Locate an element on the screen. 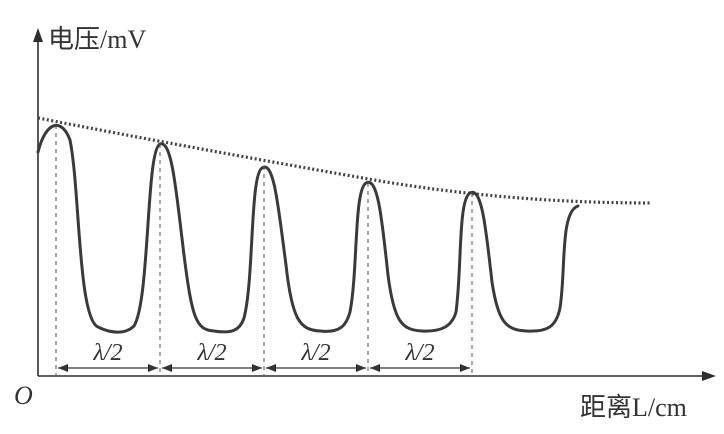  origin-label: O is located at coordinates (23, 395).